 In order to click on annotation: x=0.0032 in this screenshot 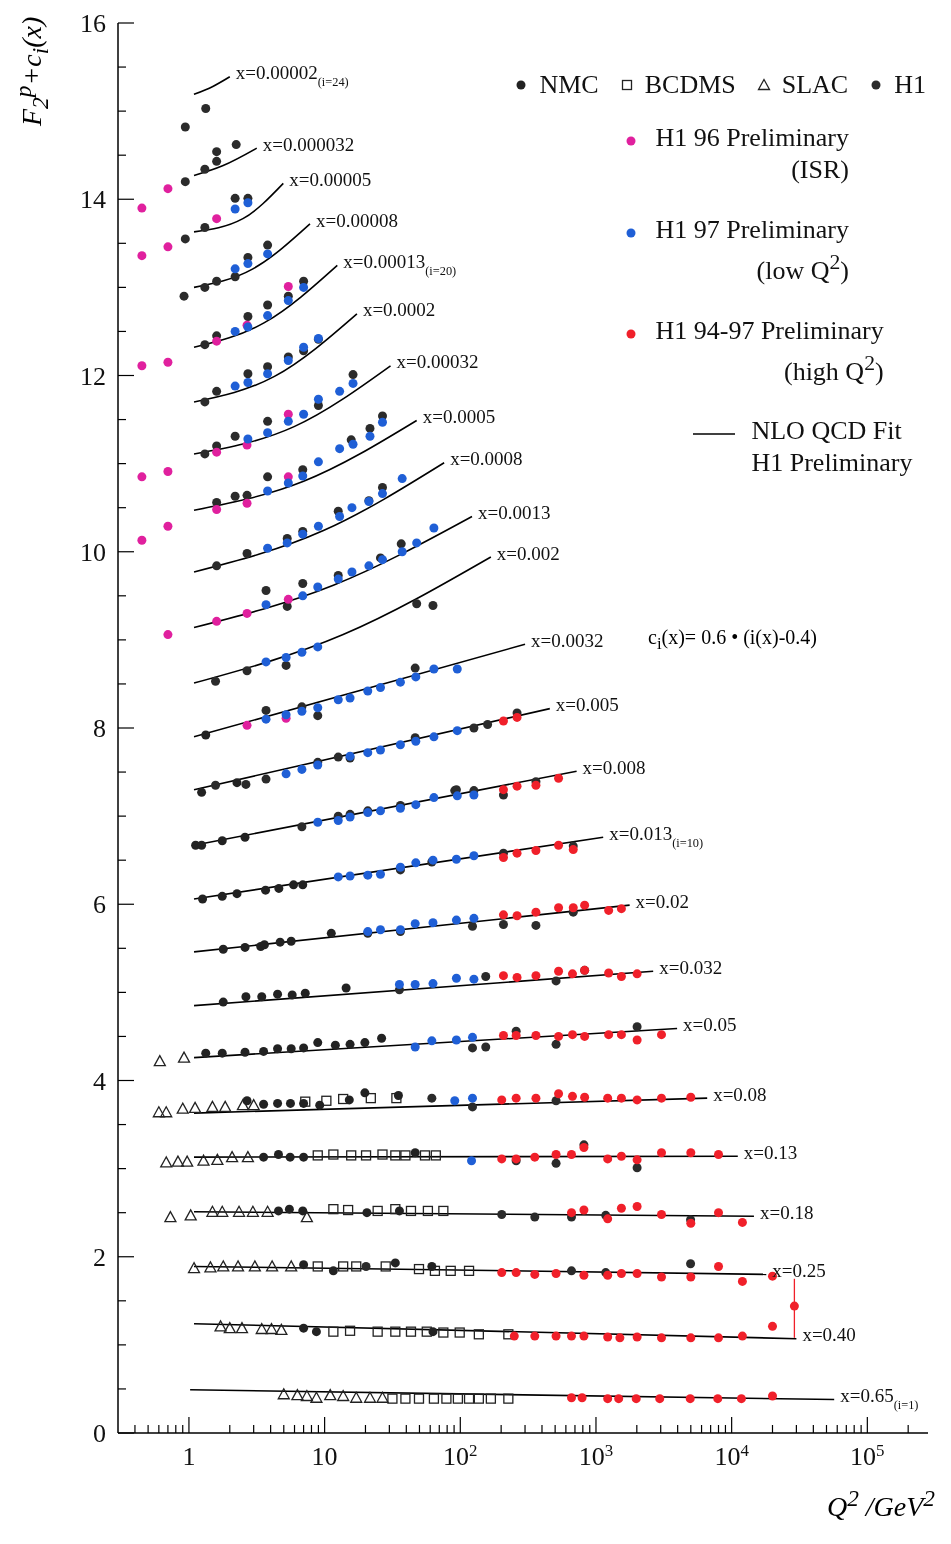, I will do `click(567, 640)`.